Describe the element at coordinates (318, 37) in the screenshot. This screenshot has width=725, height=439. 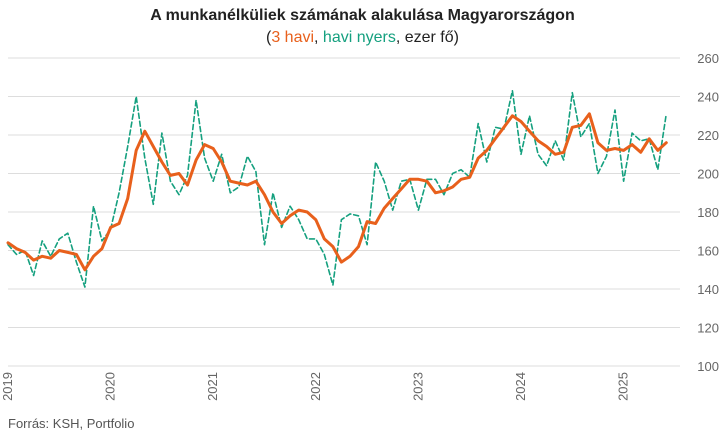
I see `subtitle-sep: ,` at that location.